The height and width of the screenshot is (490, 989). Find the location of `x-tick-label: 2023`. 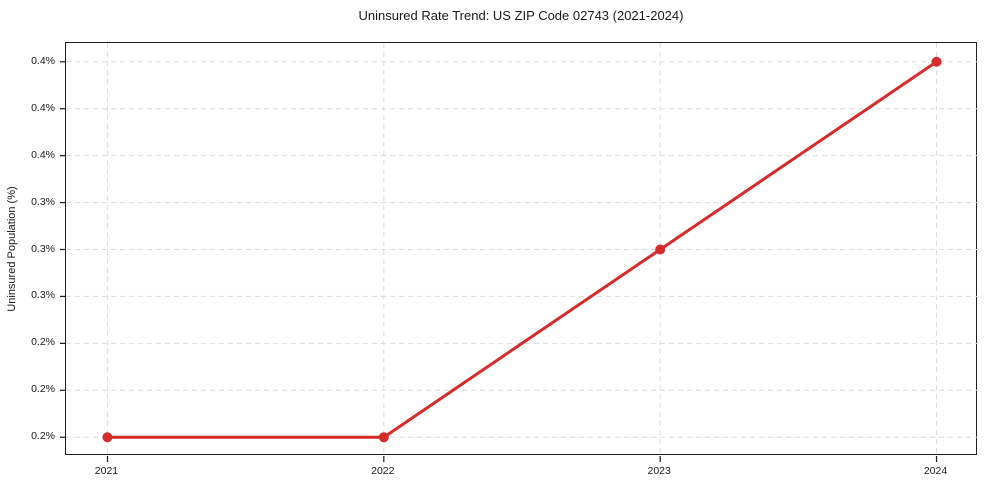

x-tick-label: 2023 is located at coordinates (659, 471).